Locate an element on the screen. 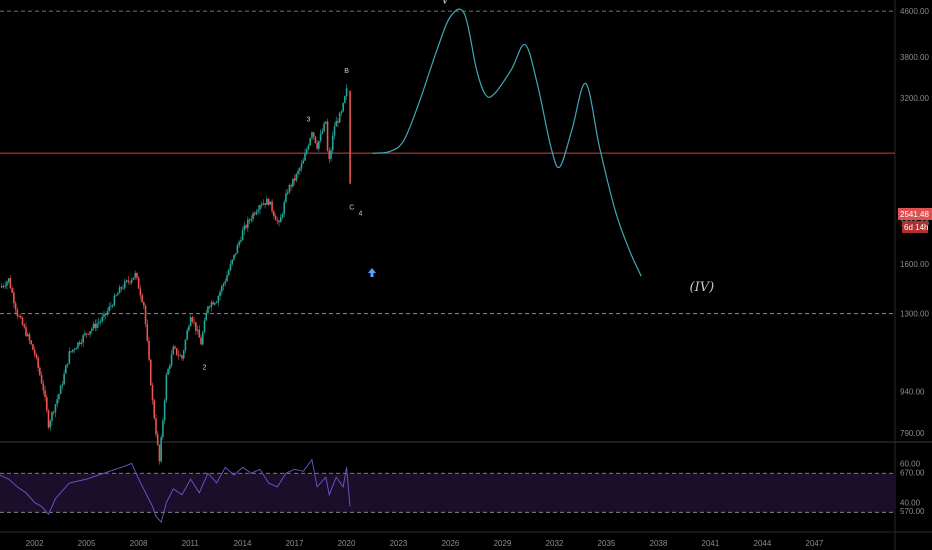  x-tick-label: 2026 is located at coordinates (451, 543).